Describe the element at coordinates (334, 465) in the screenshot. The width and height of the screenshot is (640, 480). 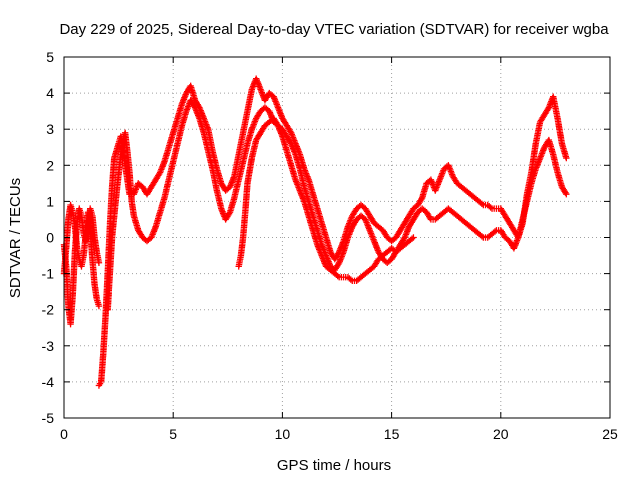
I see `x-axis-label: GPS time / hours` at that location.